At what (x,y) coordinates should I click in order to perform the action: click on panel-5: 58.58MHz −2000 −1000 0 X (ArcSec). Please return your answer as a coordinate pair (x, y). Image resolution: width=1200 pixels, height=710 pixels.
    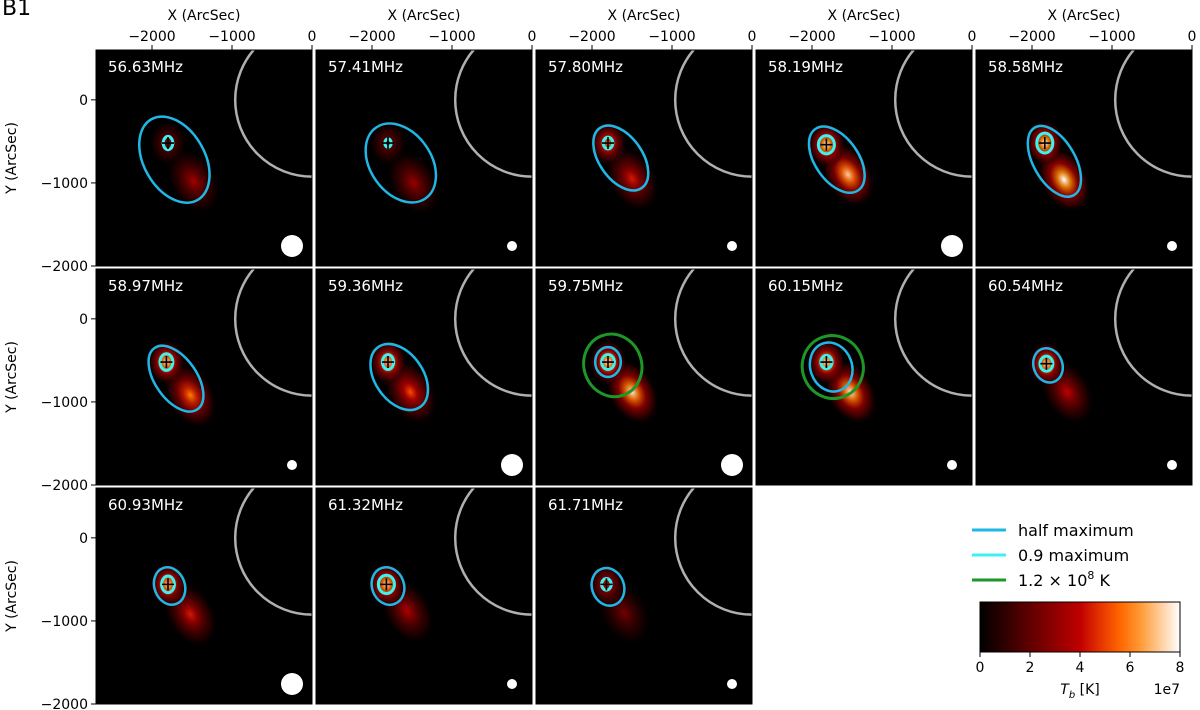
    Looking at the image, I should click on (1086, 137).